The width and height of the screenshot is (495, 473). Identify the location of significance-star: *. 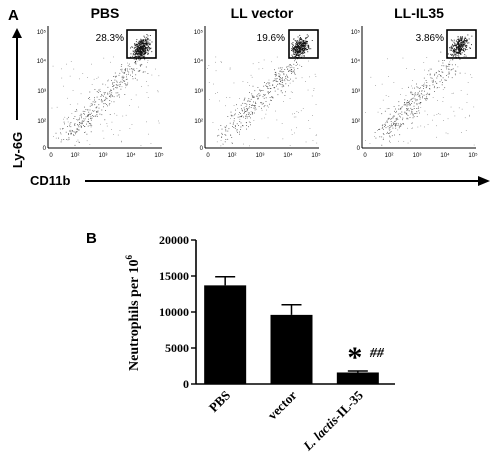
(354, 357).